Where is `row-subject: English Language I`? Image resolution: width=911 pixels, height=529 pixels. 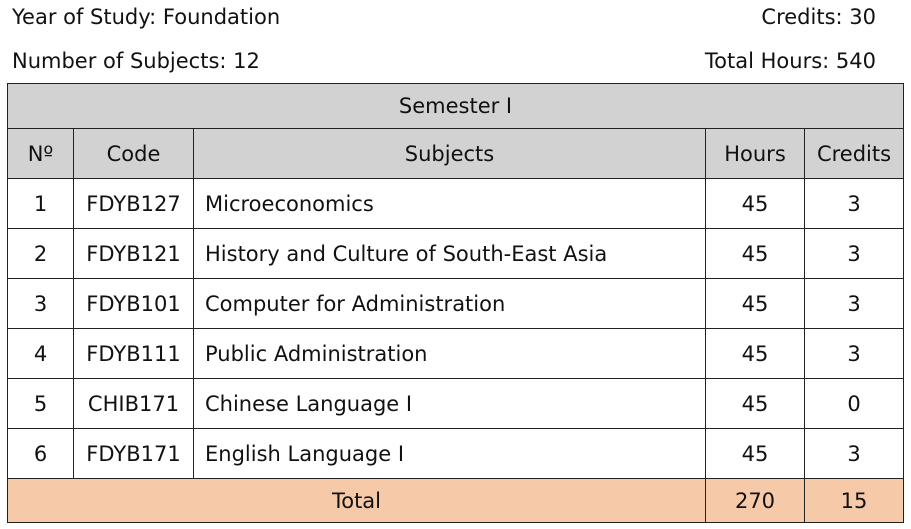
row-subject: English Language I is located at coordinates (449, 453).